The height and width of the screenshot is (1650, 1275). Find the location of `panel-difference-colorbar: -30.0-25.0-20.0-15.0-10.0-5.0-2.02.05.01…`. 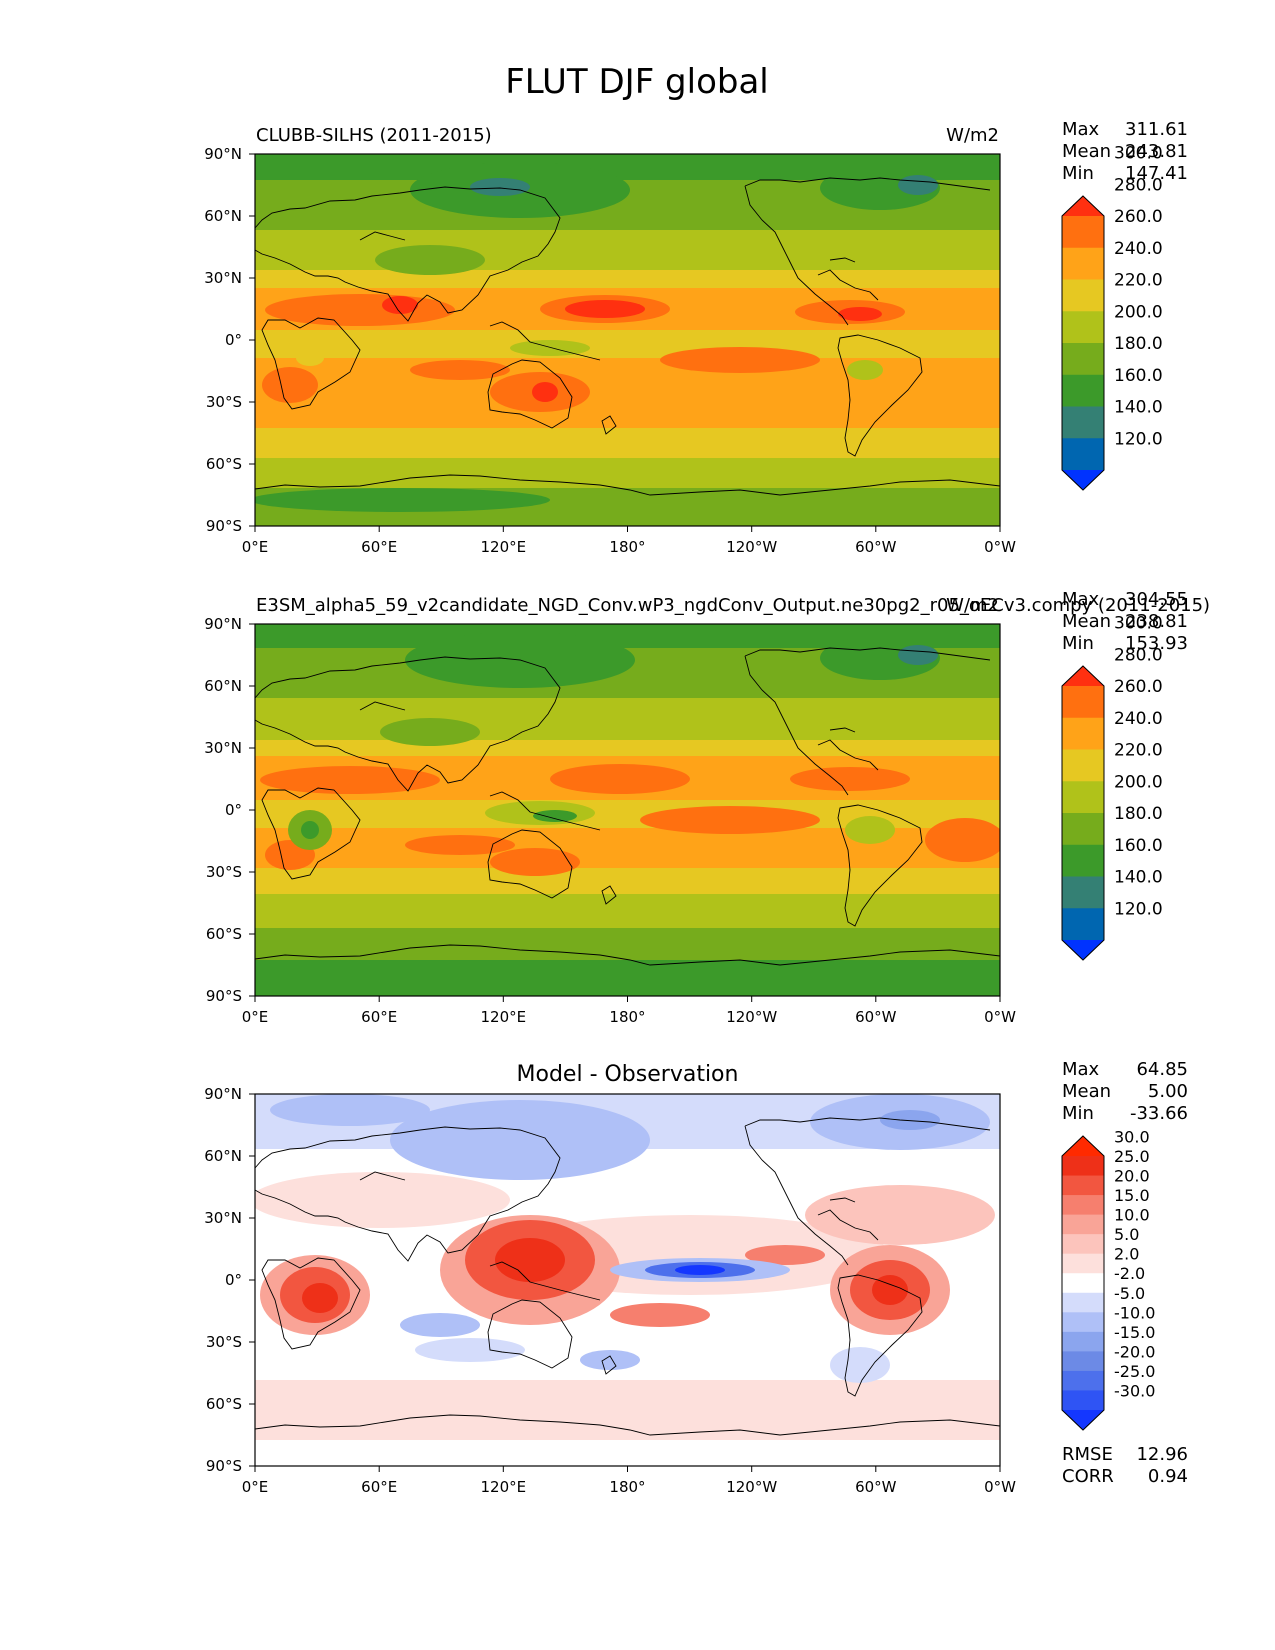

panel-difference-colorbar: -30.0-25.0-20.0-15.0-10.0-5.0-2.02.05.01… is located at coordinates (1108, 1279).